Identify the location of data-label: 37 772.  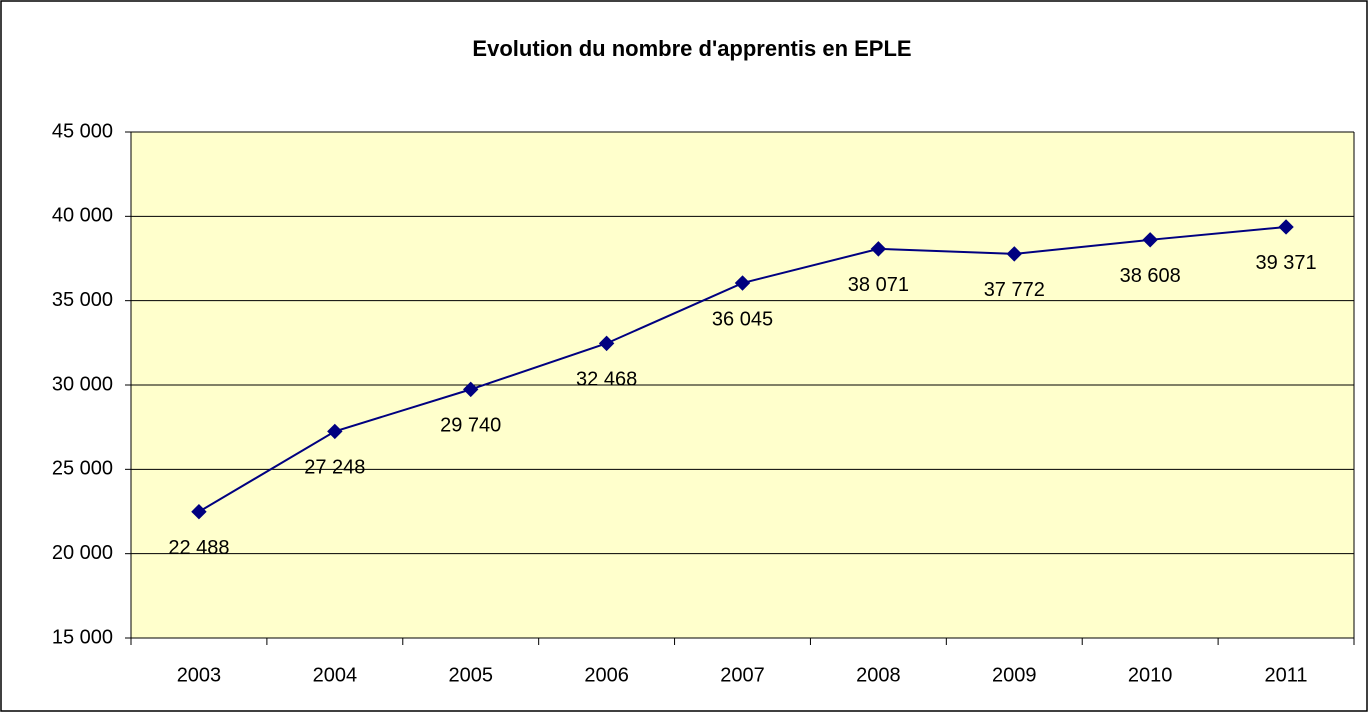
(1014, 290).